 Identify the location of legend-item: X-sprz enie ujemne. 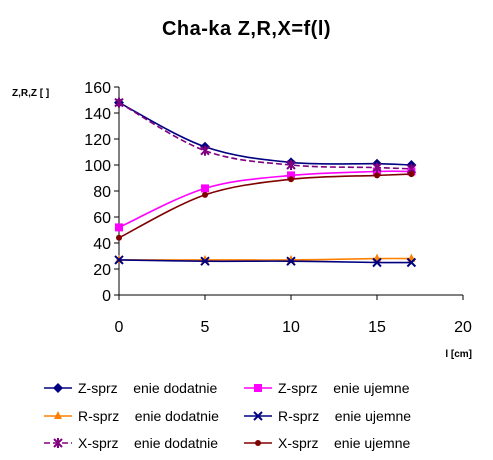
(327, 443).